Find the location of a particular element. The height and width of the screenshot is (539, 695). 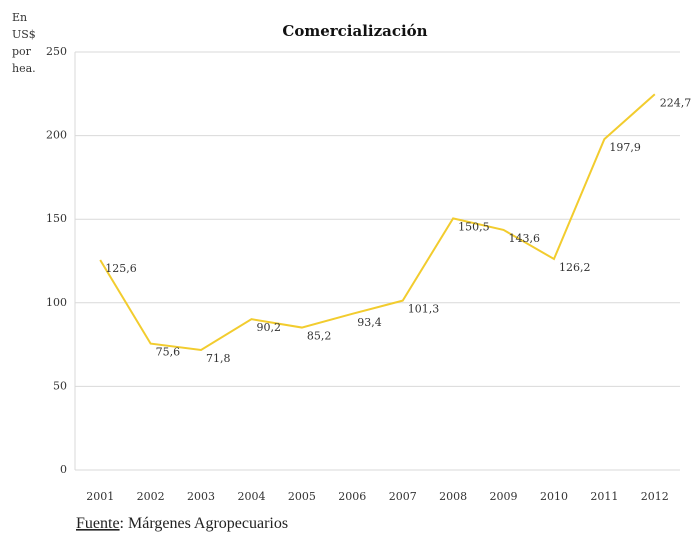

x-tick-label: 2008 is located at coordinates (453, 496).